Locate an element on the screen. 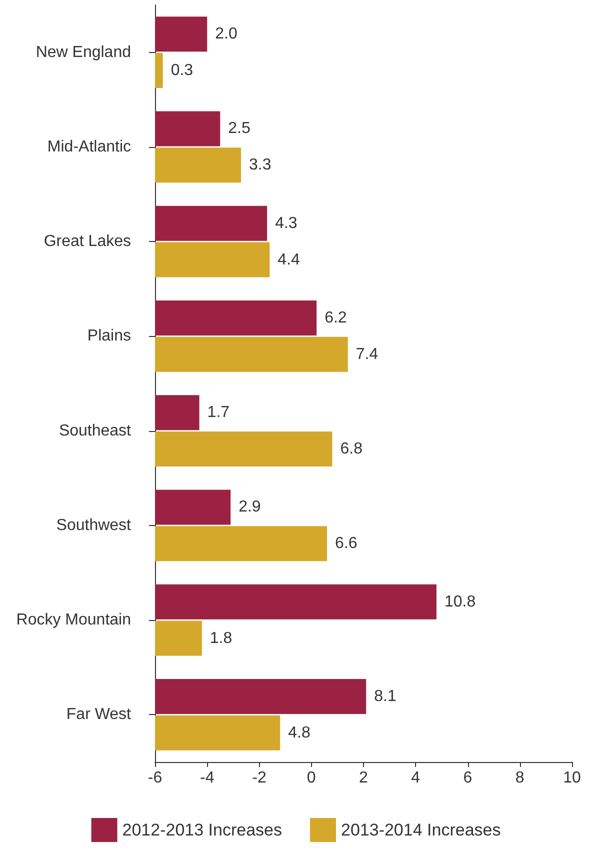 This screenshot has height=852, width=592. x-tick-label: 2 is located at coordinates (363, 778).